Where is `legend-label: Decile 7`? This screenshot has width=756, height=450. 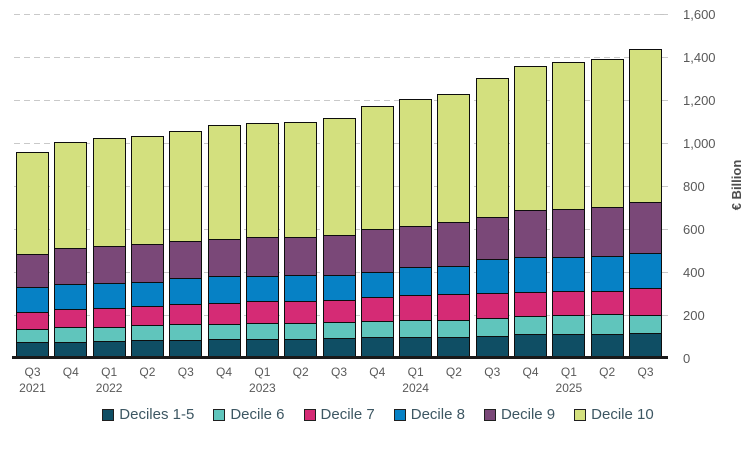
legend-label: Decile 7 is located at coordinates (347, 414).